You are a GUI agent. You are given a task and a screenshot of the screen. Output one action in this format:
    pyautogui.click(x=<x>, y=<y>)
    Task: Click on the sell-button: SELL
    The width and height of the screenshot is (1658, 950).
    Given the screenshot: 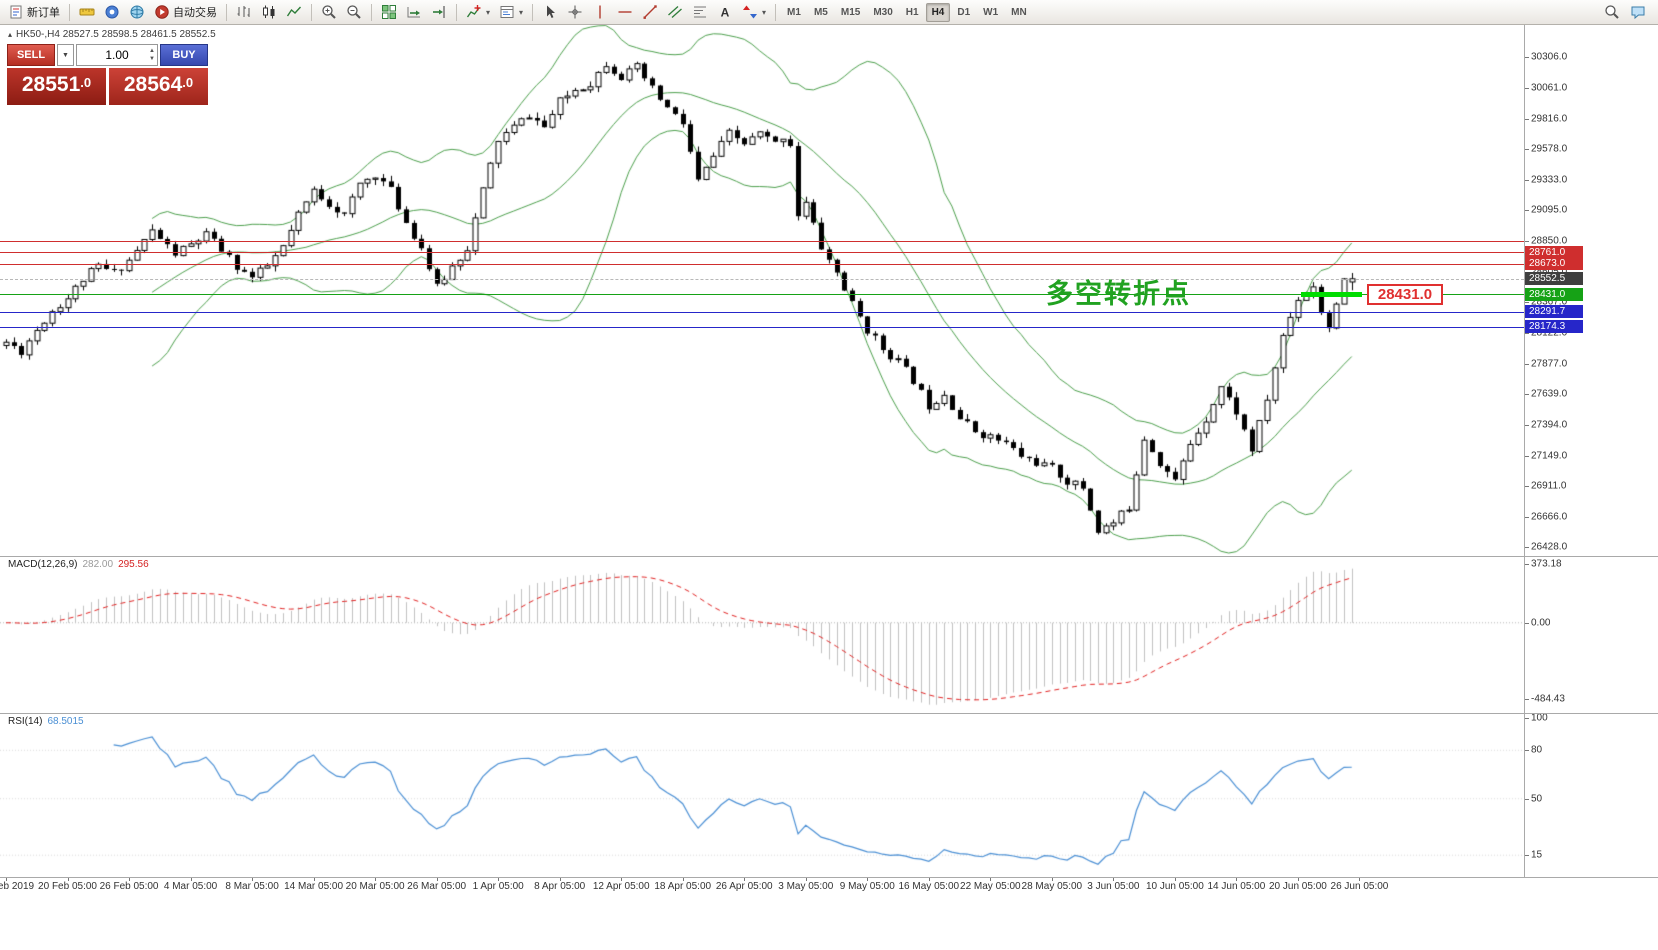 What is the action you would take?
    pyautogui.click(x=31, y=55)
    